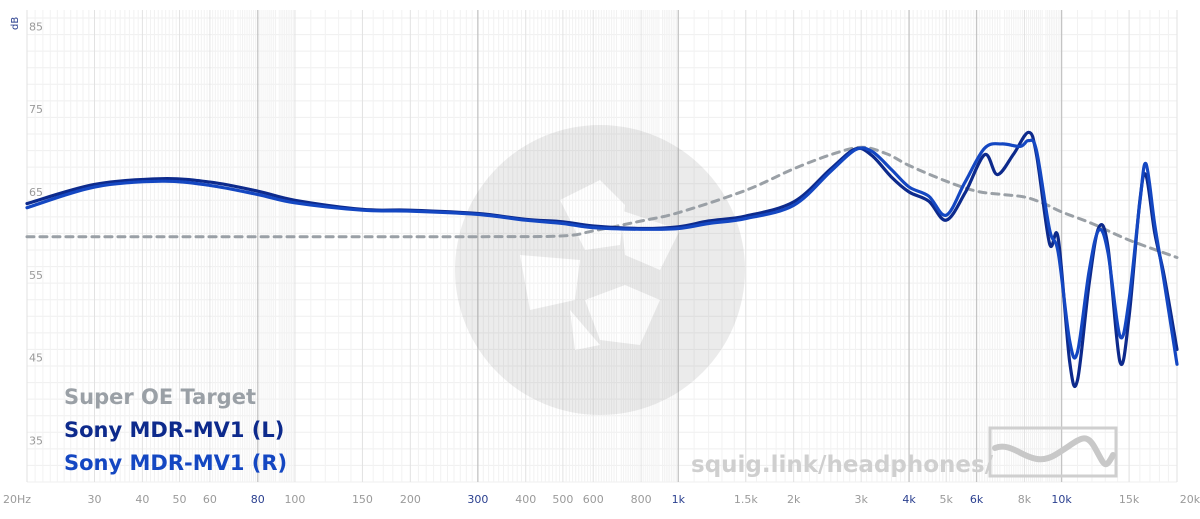 The image size is (1200, 519). I want to click on x-tick-label: 300, so click(477, 499).